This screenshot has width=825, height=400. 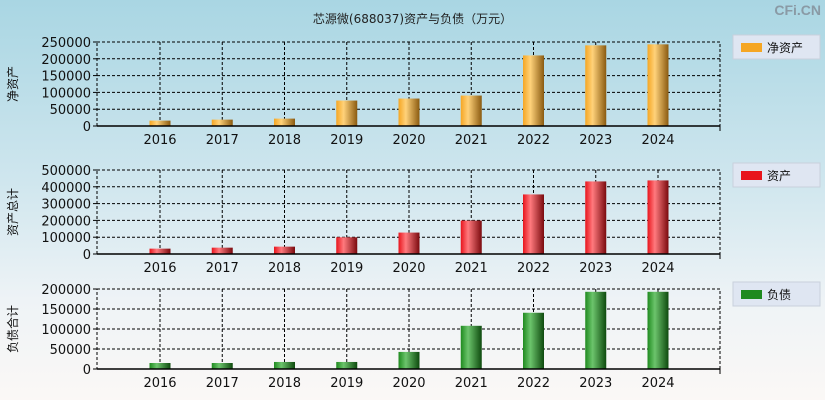 What do you see at coordinates (66, 171) in the screenshot?
I see `y-tick-label: 500000` at bounding box center [66, 171].